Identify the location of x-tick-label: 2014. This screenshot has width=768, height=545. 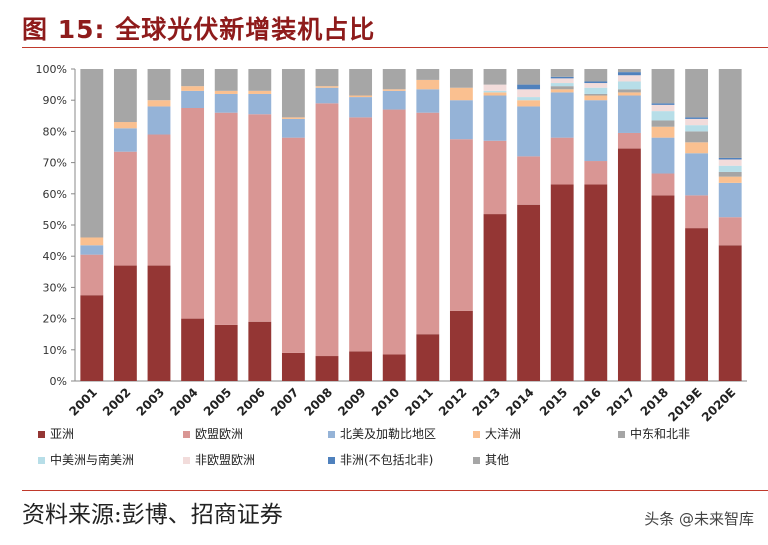
(520, 402).